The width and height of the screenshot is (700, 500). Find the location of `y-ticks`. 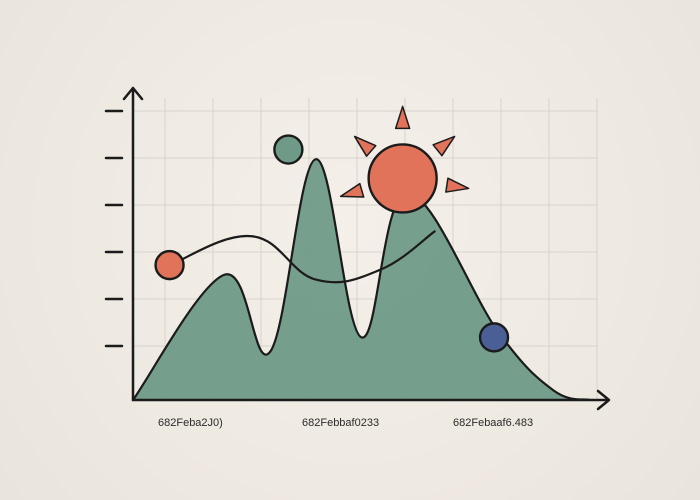

y-ticks is located at coordinates (114, 228).